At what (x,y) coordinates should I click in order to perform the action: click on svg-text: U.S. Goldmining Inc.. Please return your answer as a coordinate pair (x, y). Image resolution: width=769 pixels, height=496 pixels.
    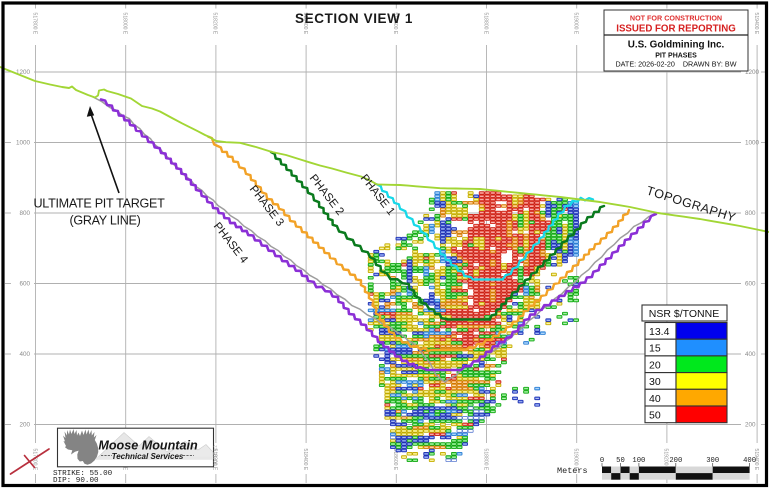
    Looking at the image, I should click on (676, 45).